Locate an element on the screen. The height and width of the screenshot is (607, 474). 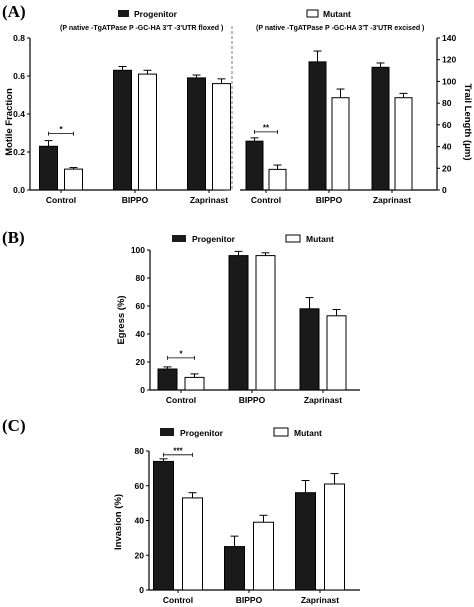
b-y-tick-label: 60 is located at coordinates (141, 306).